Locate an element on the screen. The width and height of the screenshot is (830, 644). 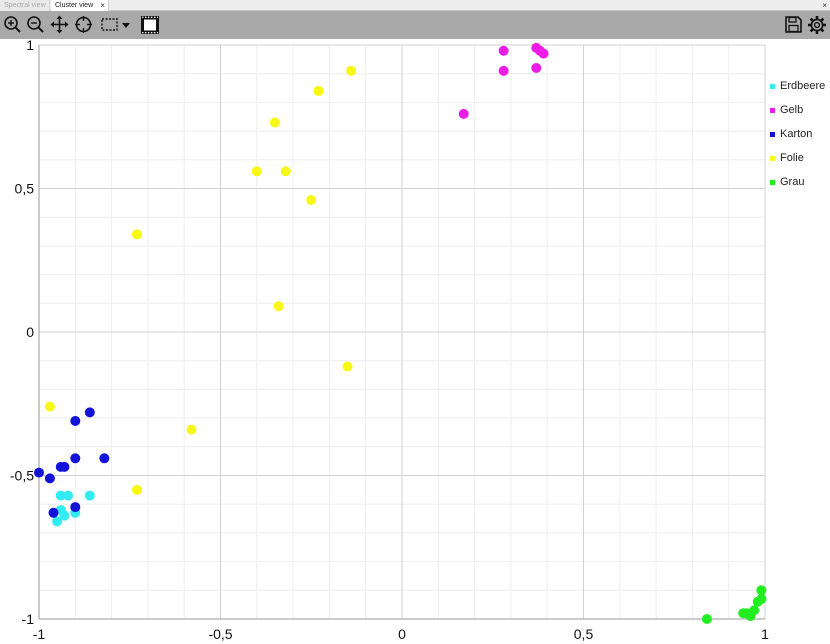
select-mode-dropdown is located at coordinates (126, 24).